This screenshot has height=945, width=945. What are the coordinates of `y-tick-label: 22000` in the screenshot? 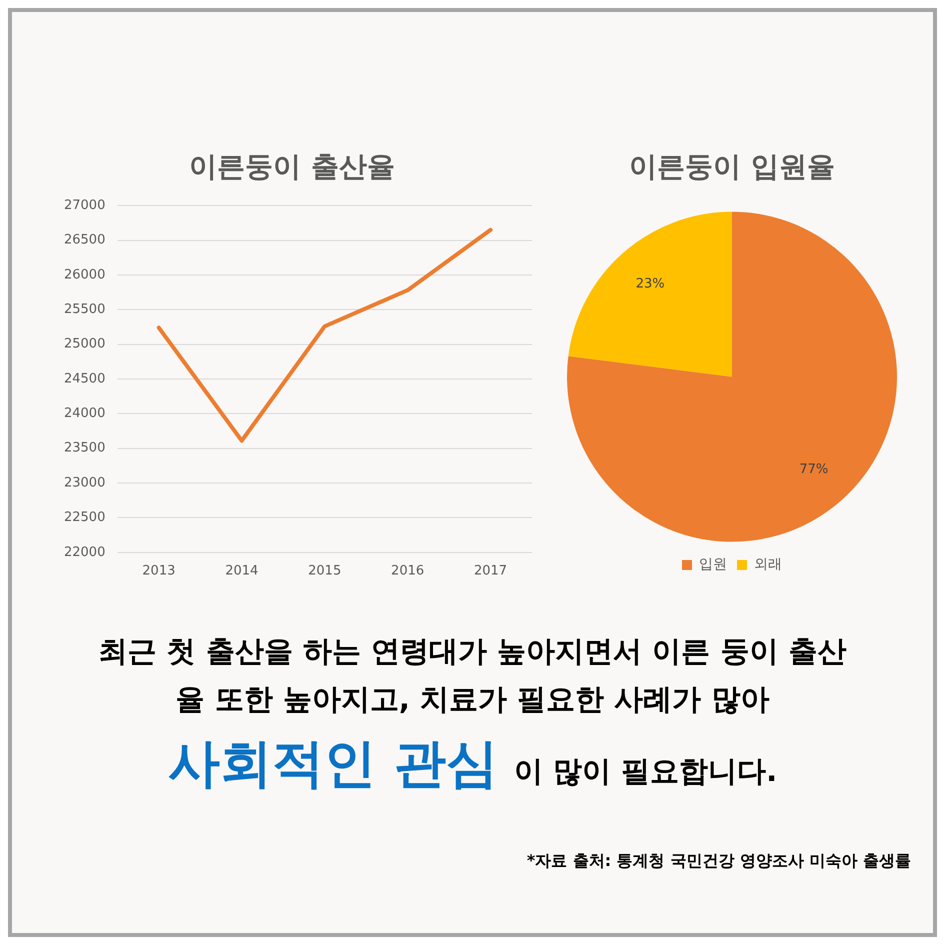 It's located at (85, 552).